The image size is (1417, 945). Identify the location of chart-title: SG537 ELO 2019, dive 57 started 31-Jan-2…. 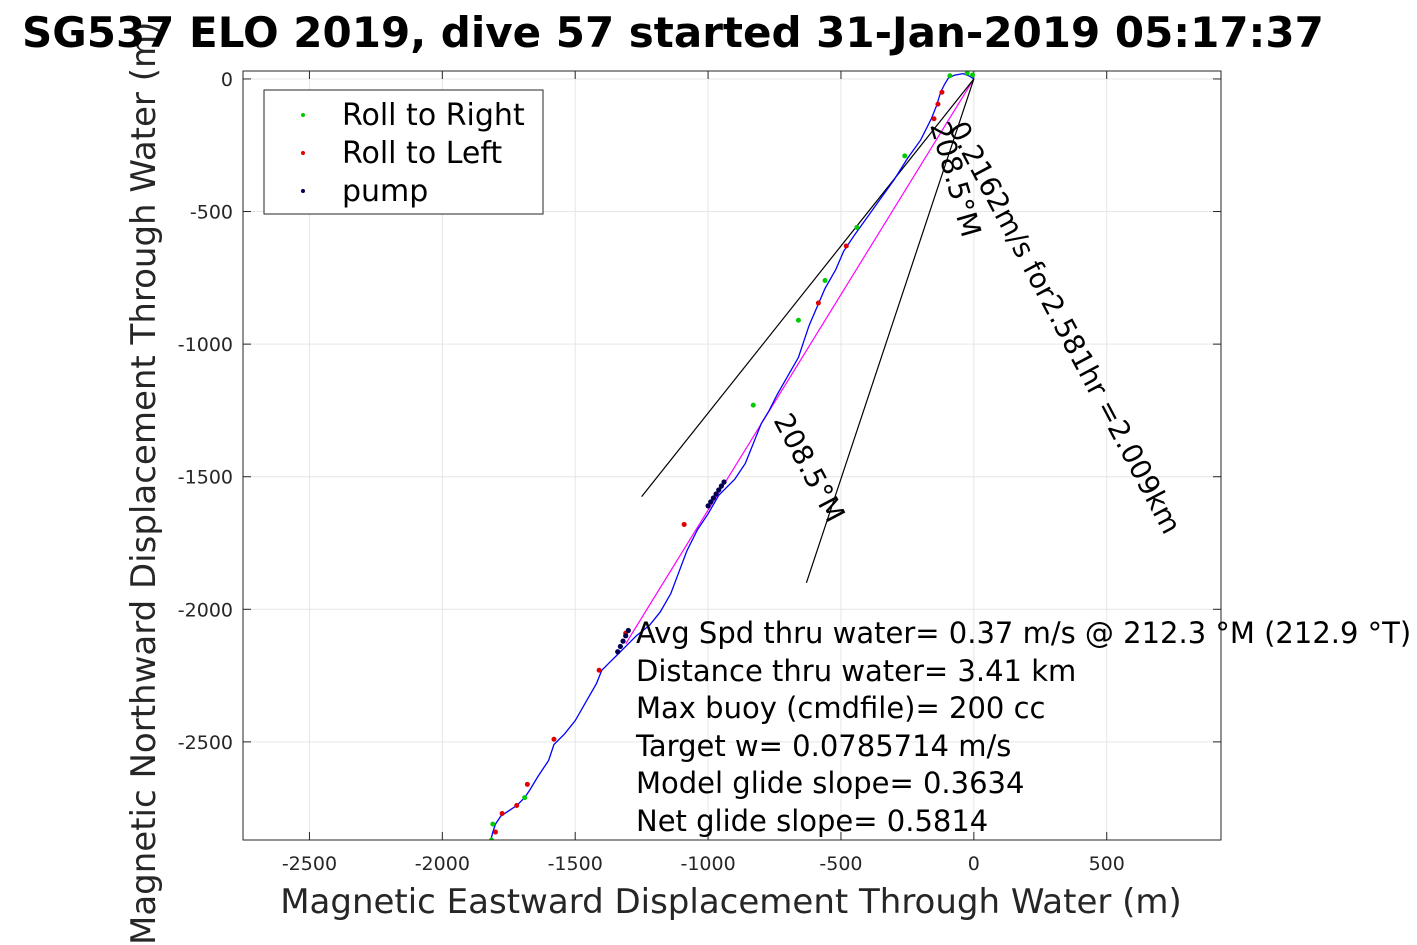
(673, 32).